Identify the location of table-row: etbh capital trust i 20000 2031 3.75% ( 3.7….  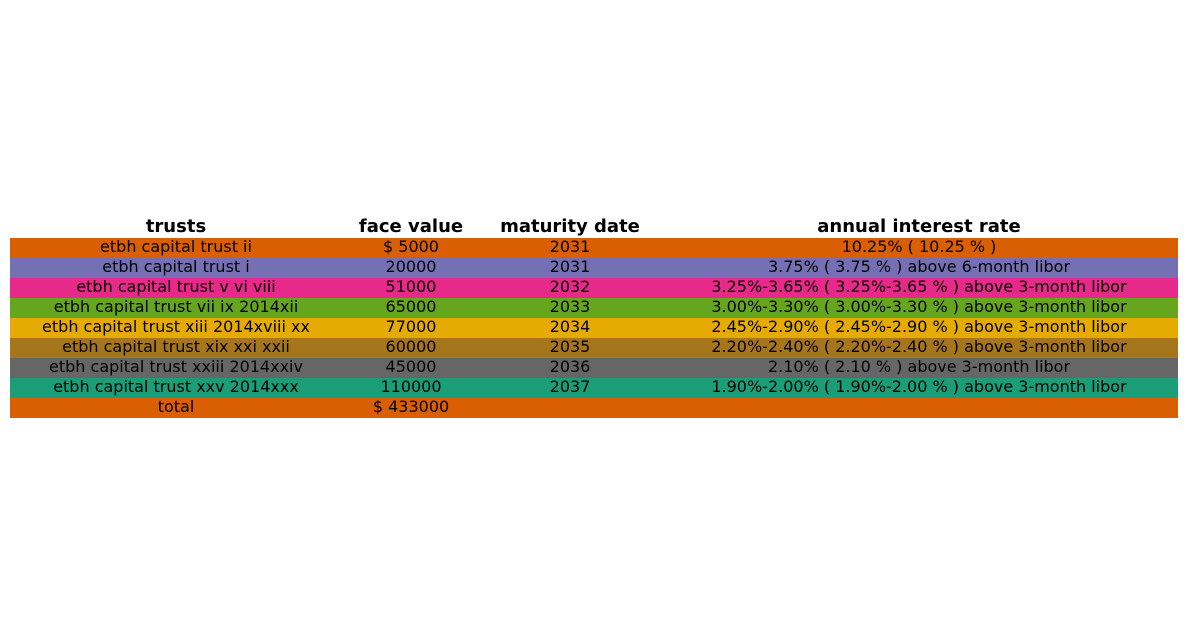
(594, 268).